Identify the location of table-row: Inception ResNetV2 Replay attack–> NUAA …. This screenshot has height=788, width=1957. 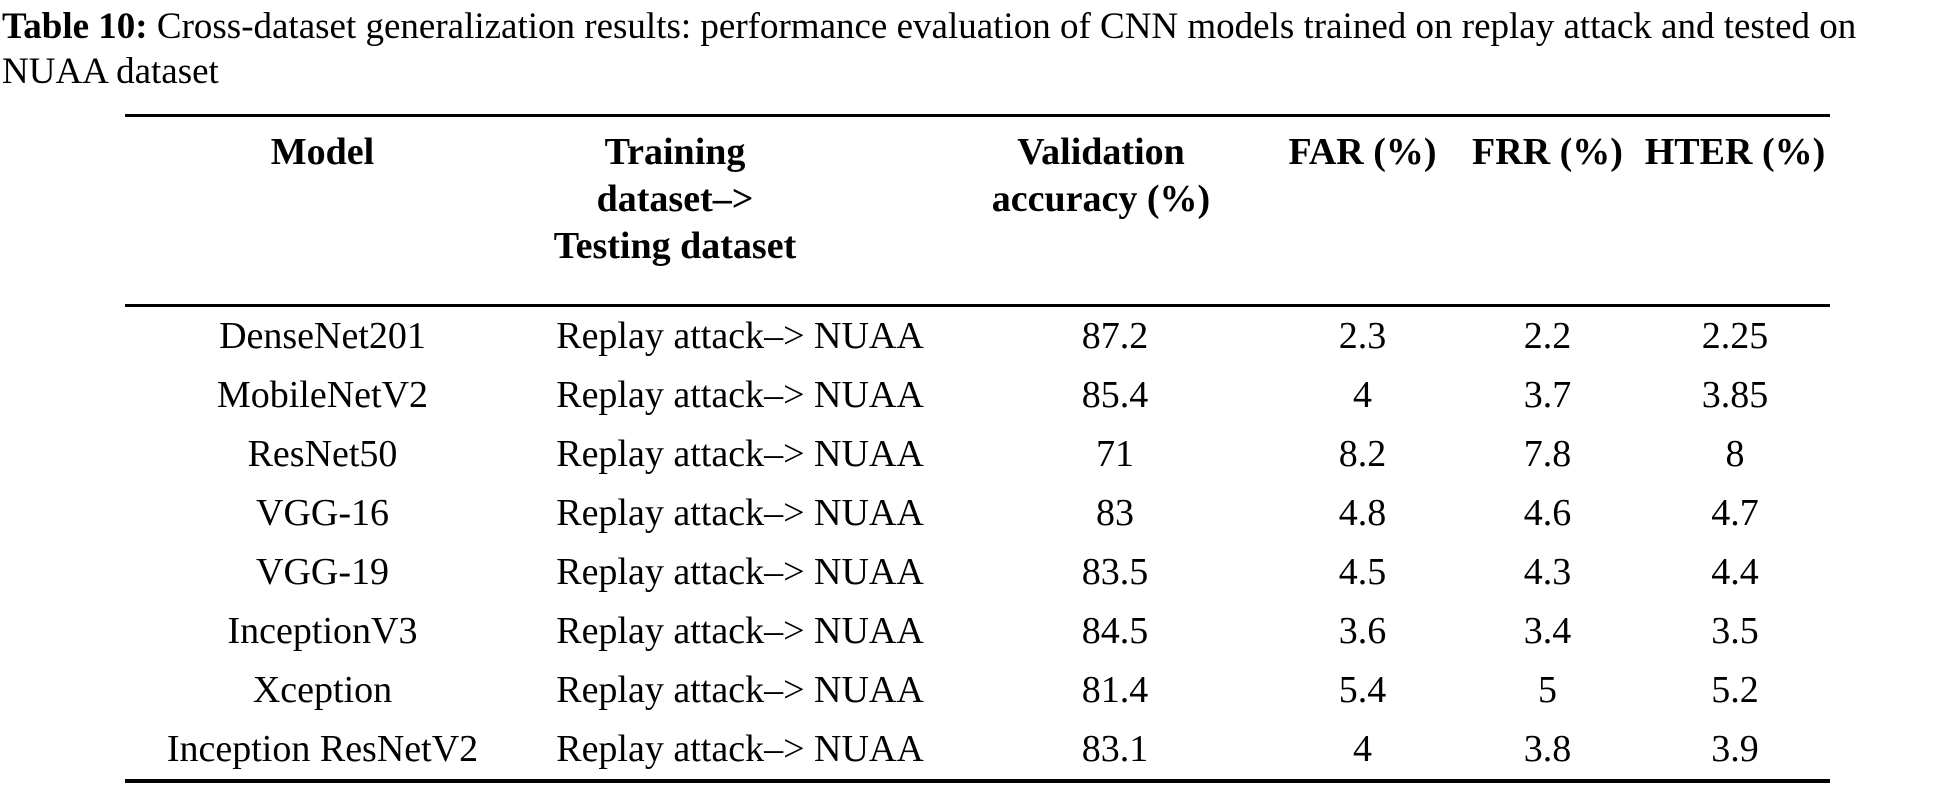
(977, 750).